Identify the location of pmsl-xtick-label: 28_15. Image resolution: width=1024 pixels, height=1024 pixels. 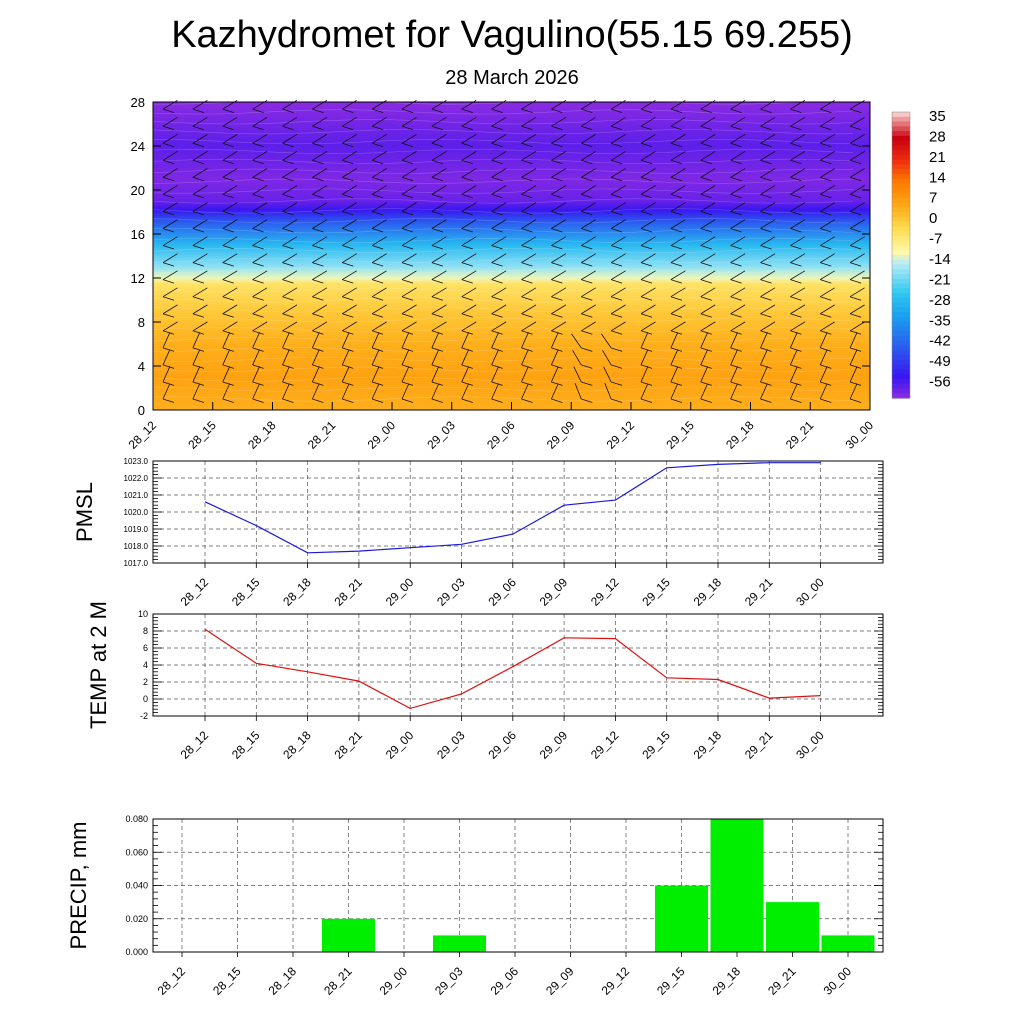
(246, 592).